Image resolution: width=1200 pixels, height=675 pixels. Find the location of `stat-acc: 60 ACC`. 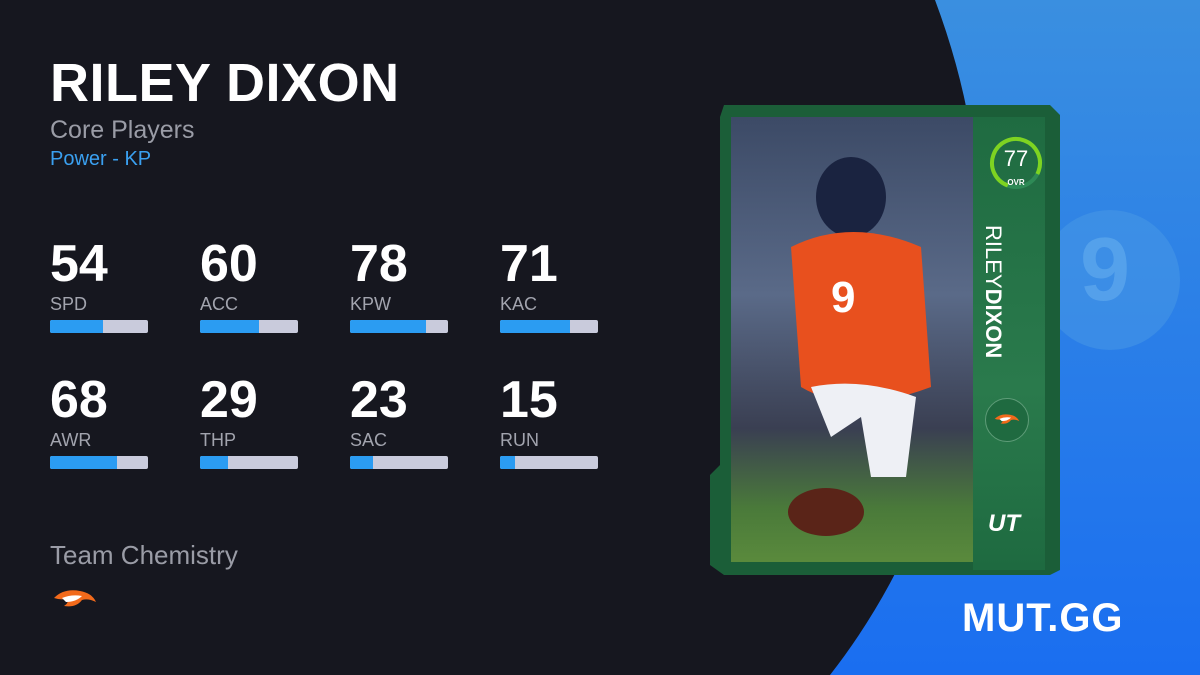

stat-acc: 60 ACC is located at coordinates (250, 285).